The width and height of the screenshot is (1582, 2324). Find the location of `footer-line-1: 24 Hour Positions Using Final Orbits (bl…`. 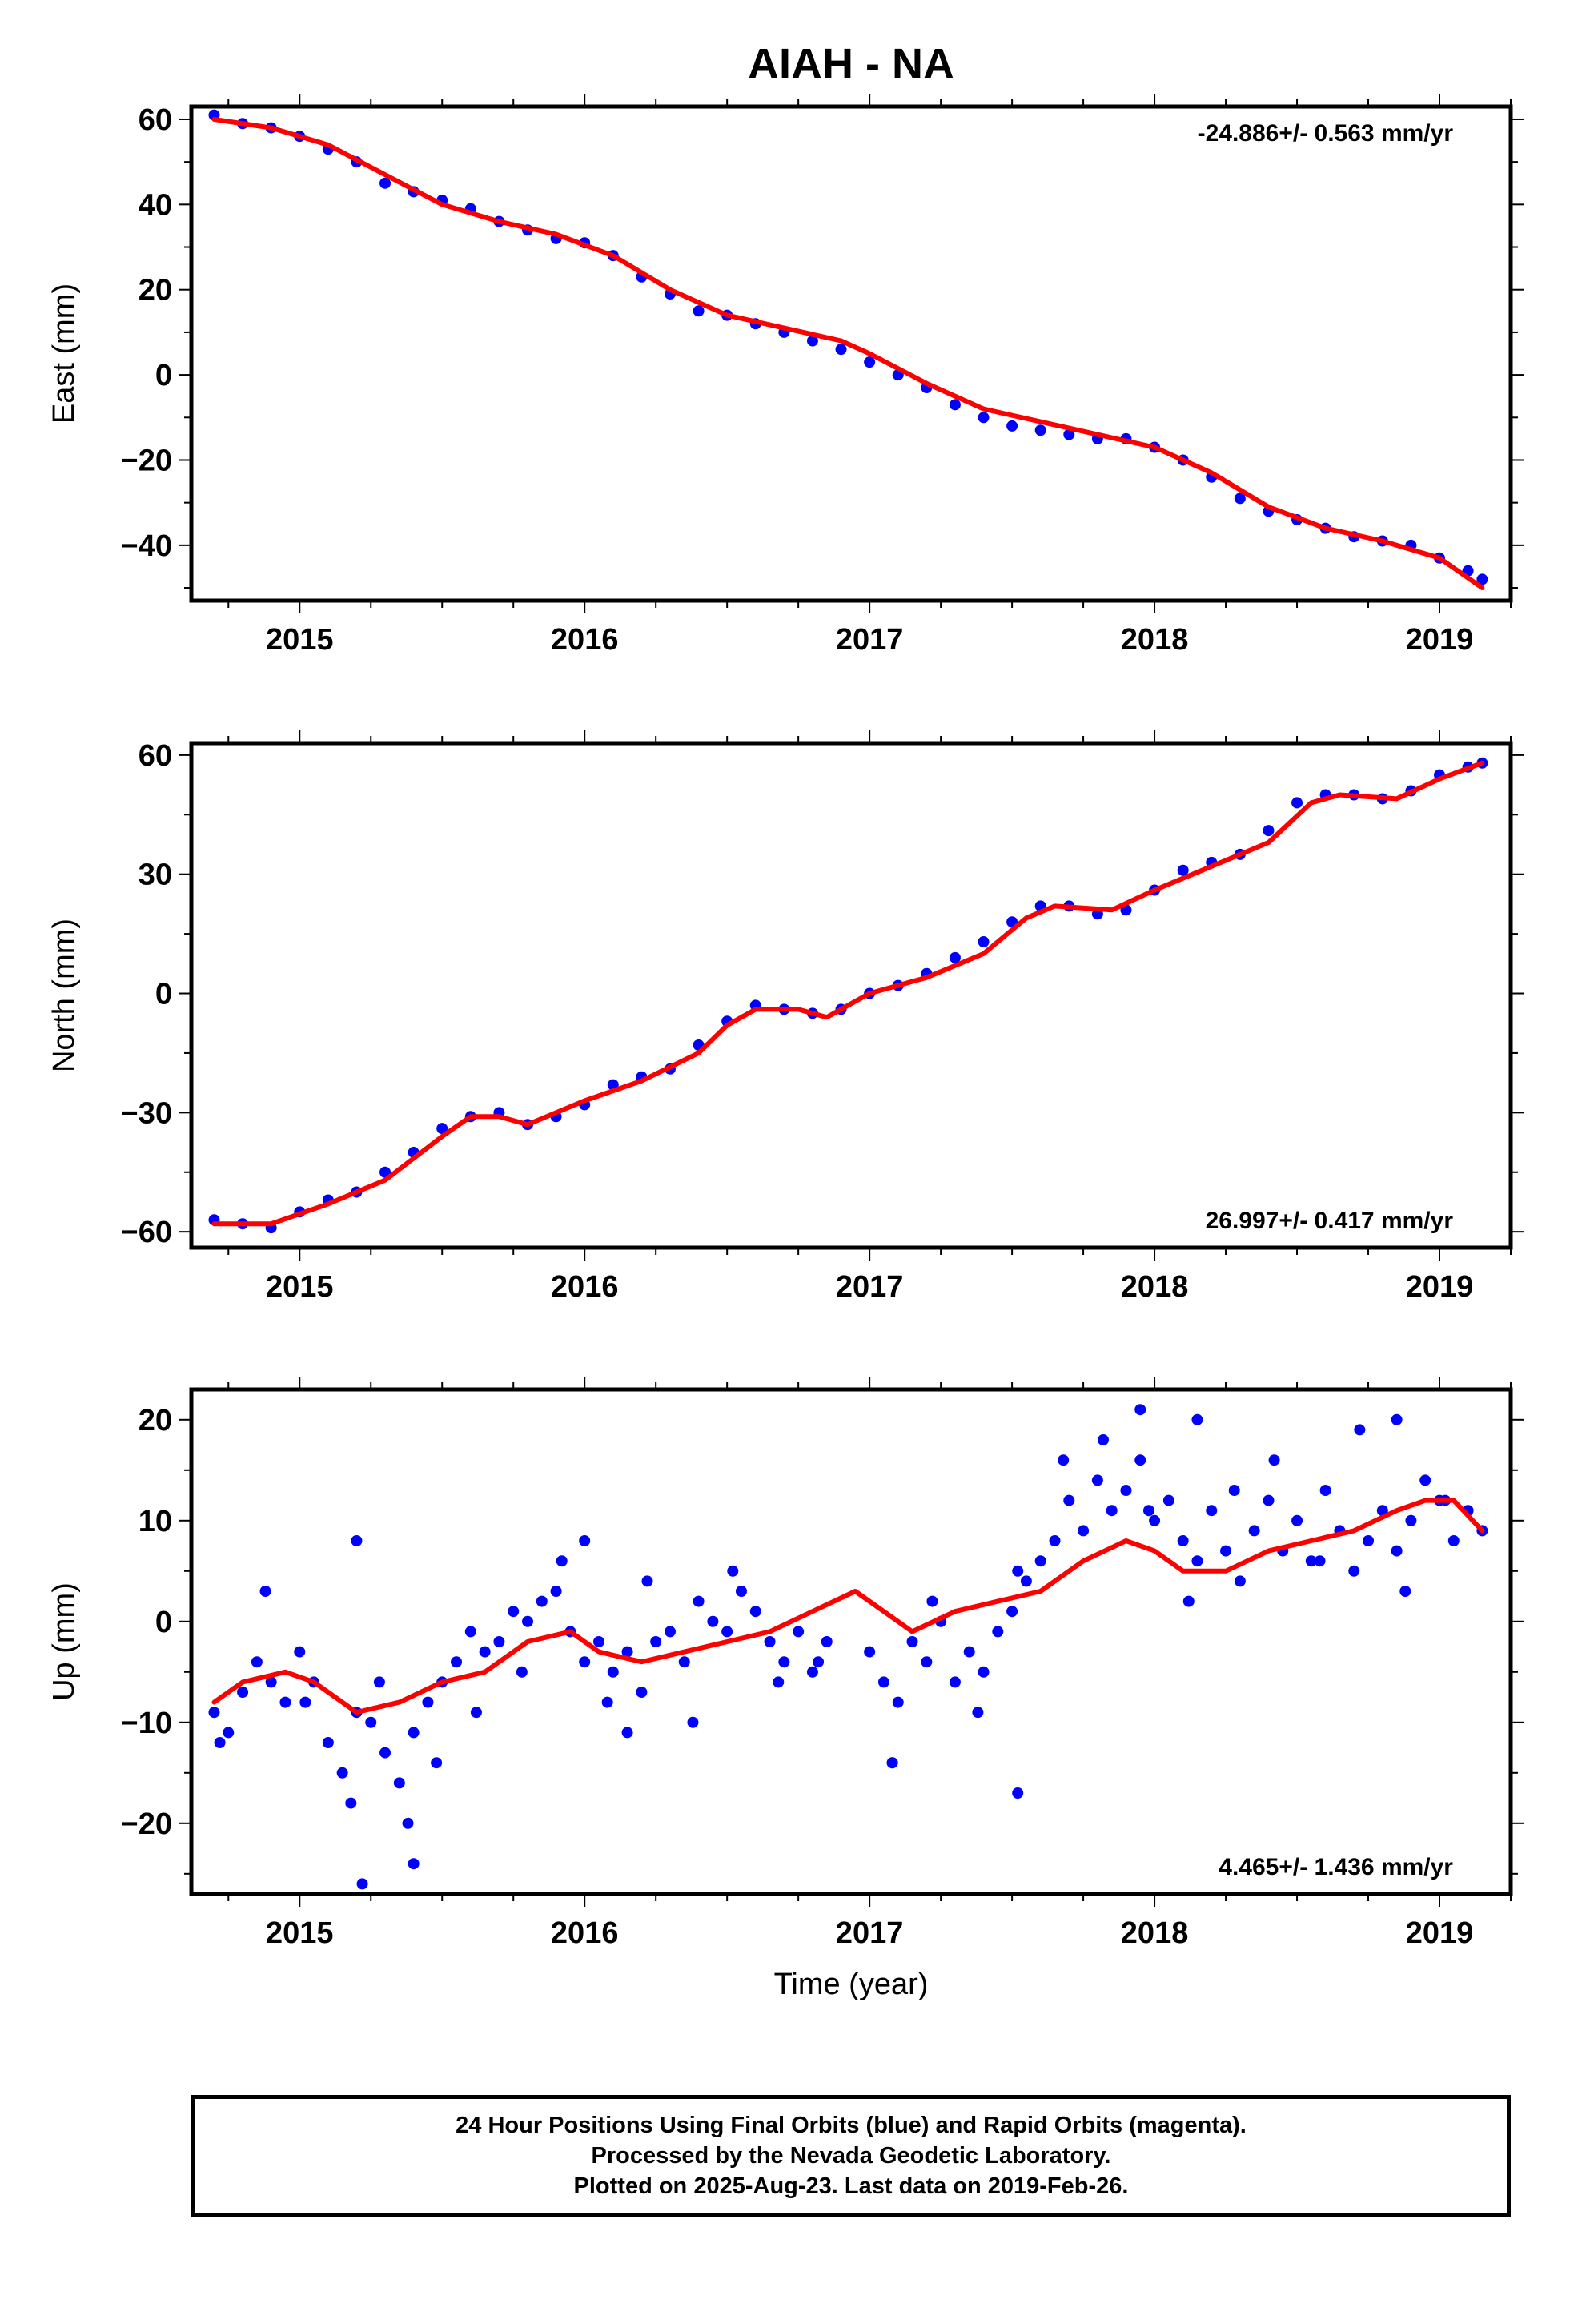

footer-line-1: 24 Hour Positions Using Final Orbits (bl… is located at coordinates (851, 2125).